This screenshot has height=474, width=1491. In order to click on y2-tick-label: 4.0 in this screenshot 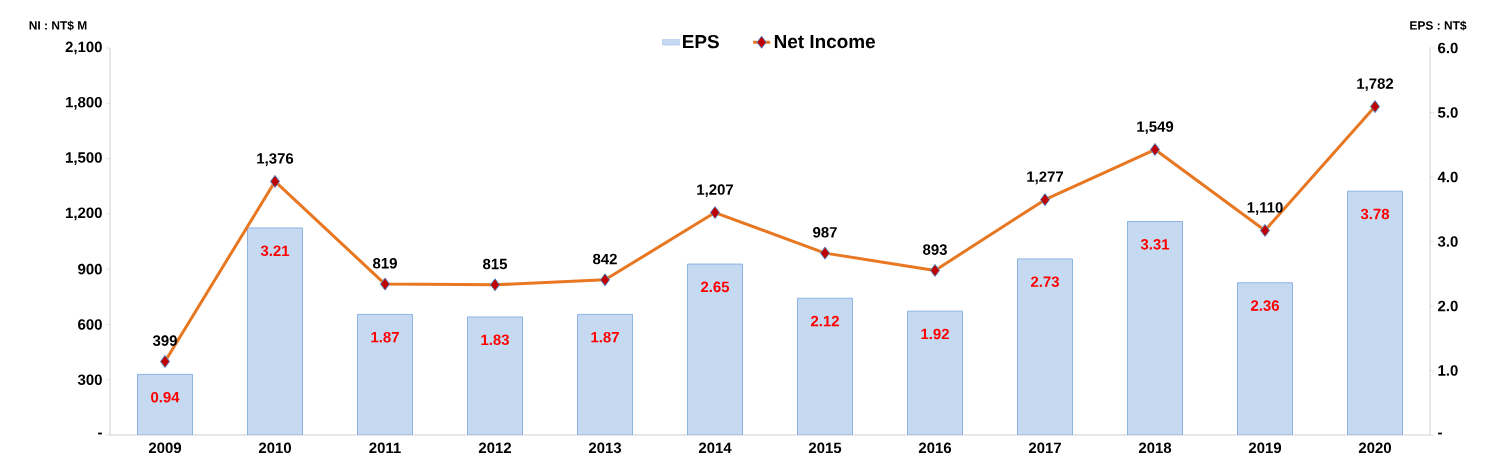, I will do `click(1447, 177)`.